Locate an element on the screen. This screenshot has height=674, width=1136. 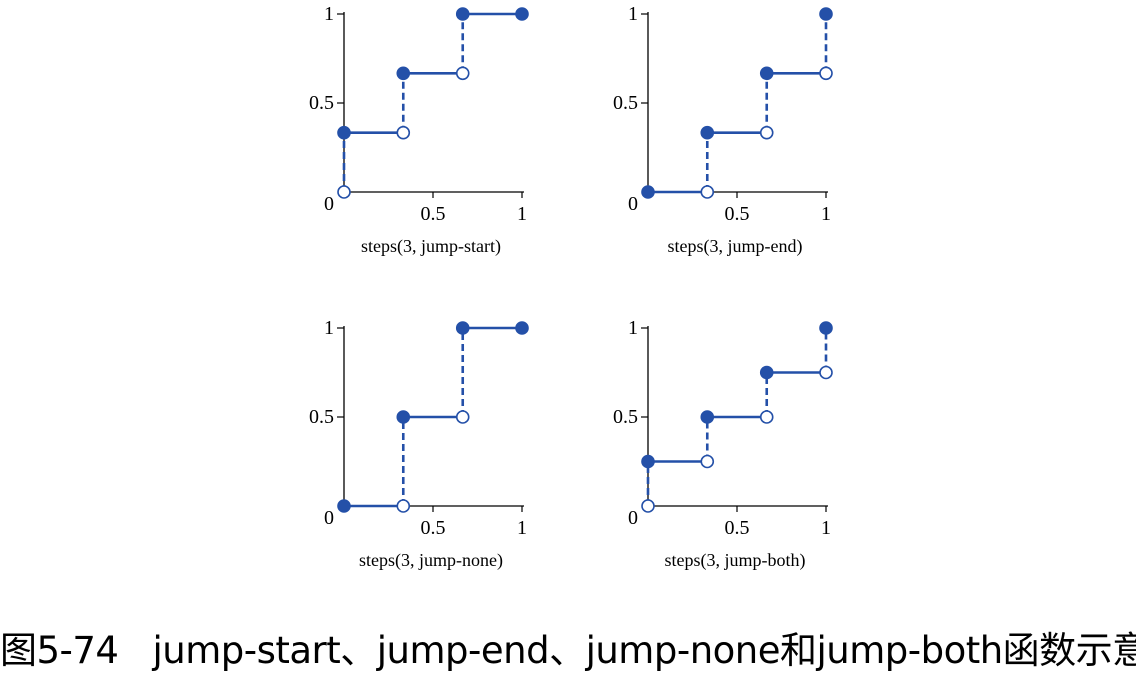
step-chart-jump-end: 0 0.5 1 0.5 1 steps(3, jump-end) is located at coordinates (723, 130).